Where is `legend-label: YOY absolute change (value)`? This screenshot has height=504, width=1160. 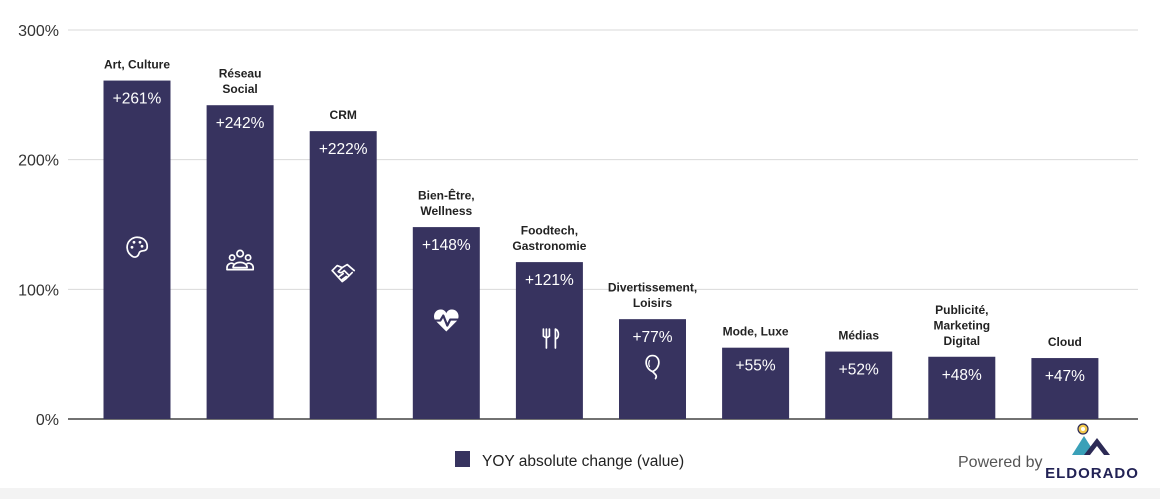
legend-label: YOY absolute change (value) is located at coordinates (583, 461).